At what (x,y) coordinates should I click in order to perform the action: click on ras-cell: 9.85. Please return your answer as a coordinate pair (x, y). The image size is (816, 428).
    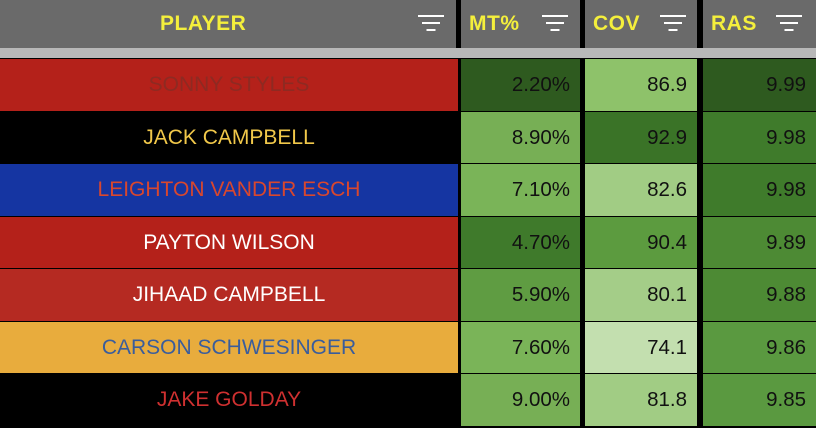
    Looking at the image, I should click on (759, 400).